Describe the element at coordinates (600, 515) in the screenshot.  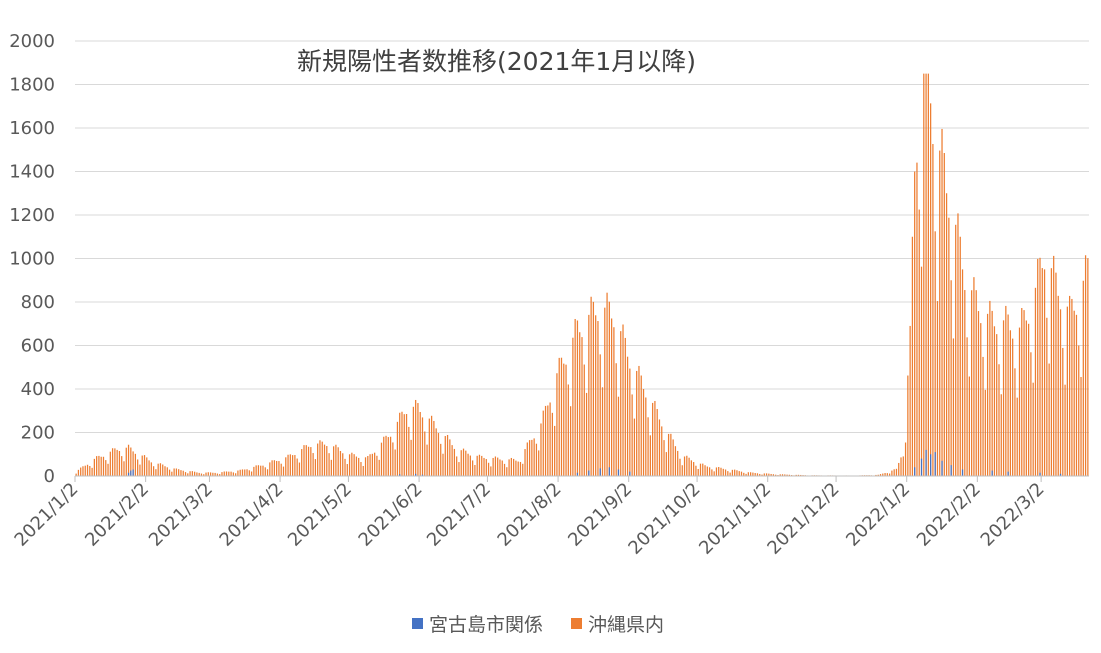
I see `x-tick-label: 2021/9/2` at that location.